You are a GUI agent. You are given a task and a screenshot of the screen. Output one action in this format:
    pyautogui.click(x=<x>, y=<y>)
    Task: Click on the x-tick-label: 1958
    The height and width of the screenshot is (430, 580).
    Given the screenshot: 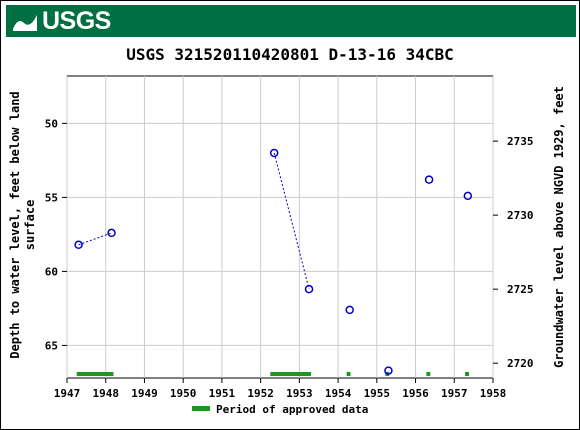 What is the action you would take?
    pyautogui.click(x=493, y=393)
    